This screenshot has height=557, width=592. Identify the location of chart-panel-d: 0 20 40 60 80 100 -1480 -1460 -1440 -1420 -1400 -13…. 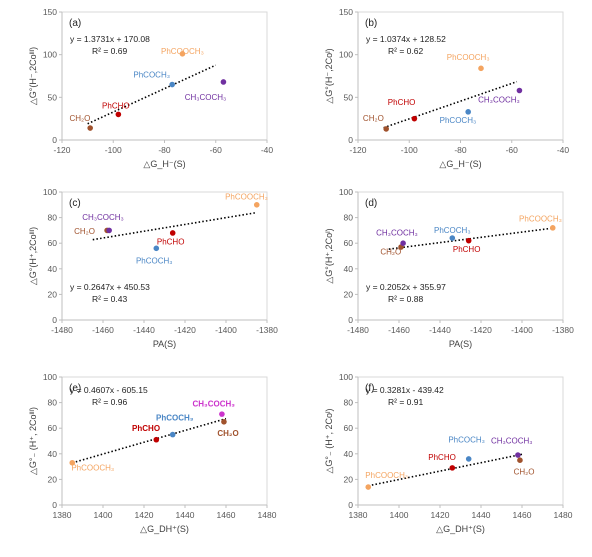
(449, 268).